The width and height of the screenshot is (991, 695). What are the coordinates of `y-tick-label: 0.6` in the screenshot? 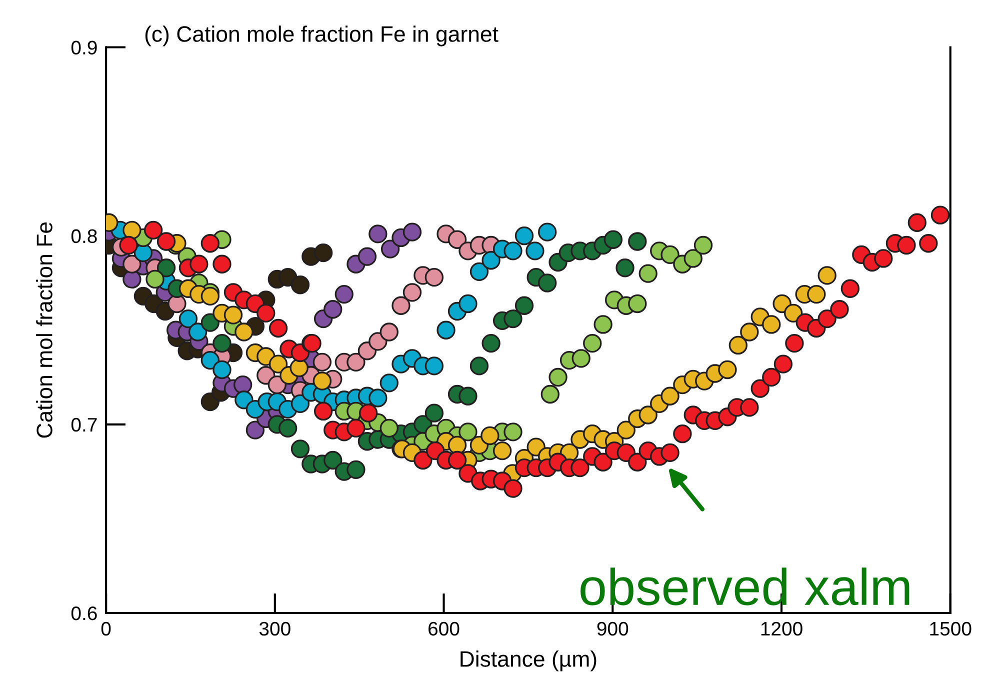 It's located at (84, 613).